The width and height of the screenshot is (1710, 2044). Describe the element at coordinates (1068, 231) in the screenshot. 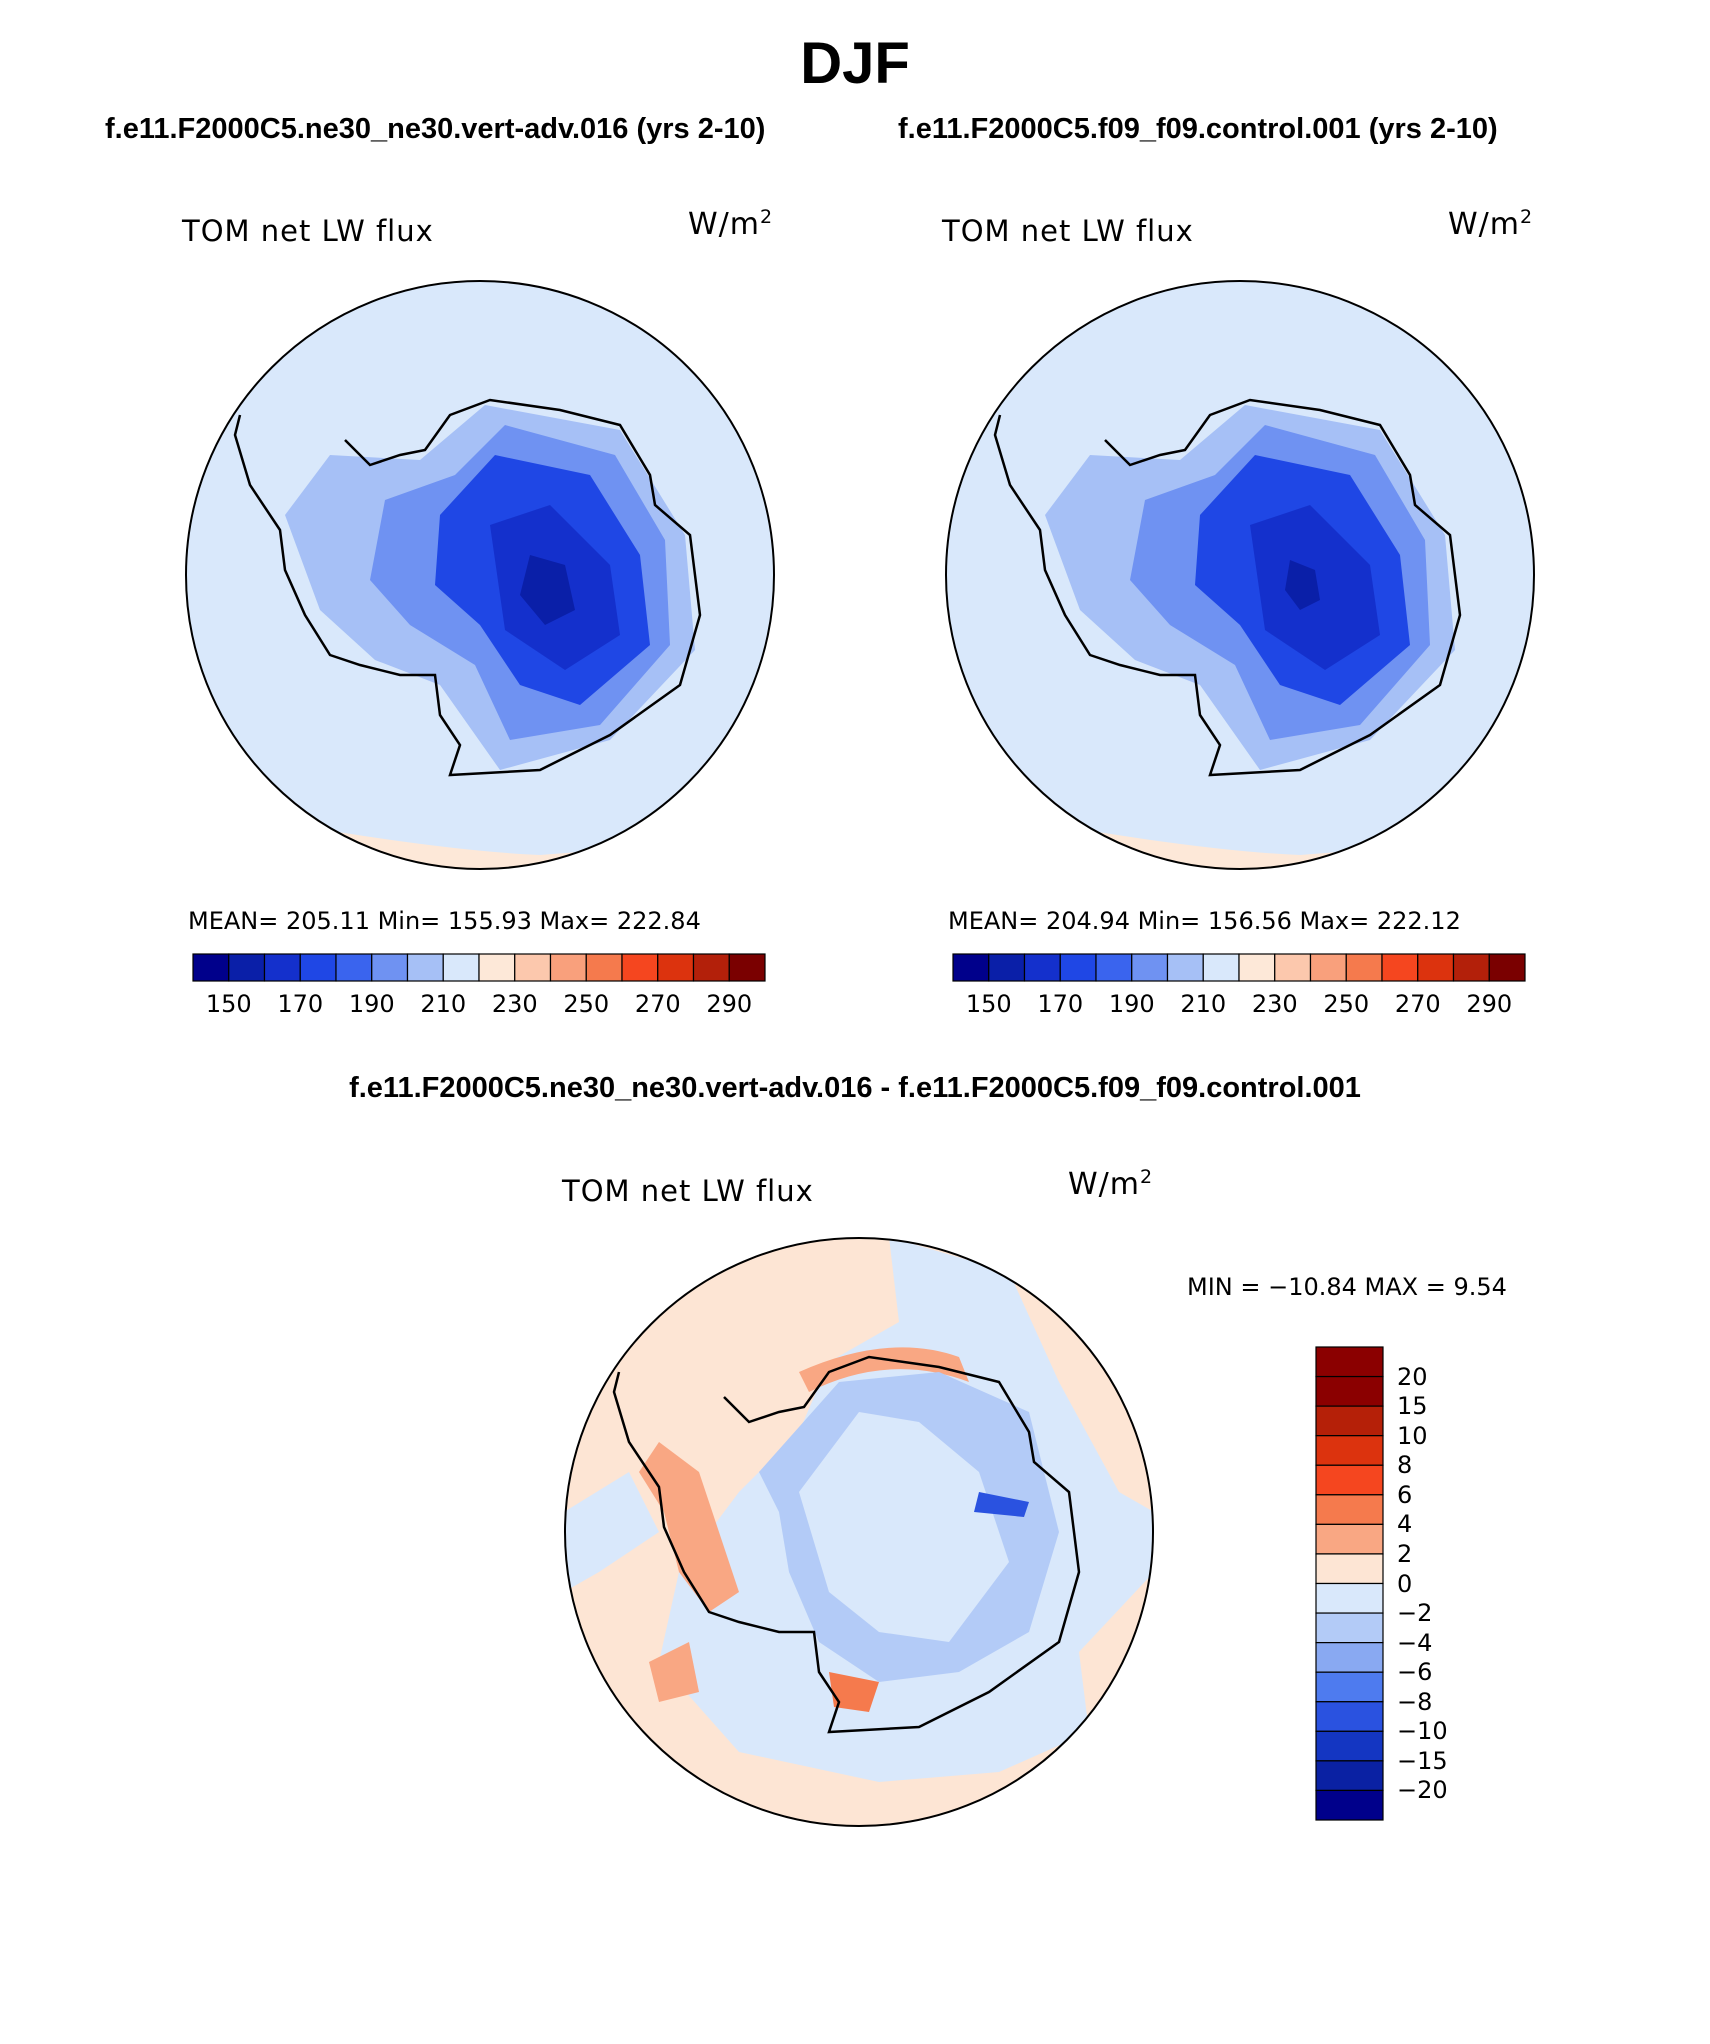

I see `panel2-variable-label: TOM net LW flux` at that location.